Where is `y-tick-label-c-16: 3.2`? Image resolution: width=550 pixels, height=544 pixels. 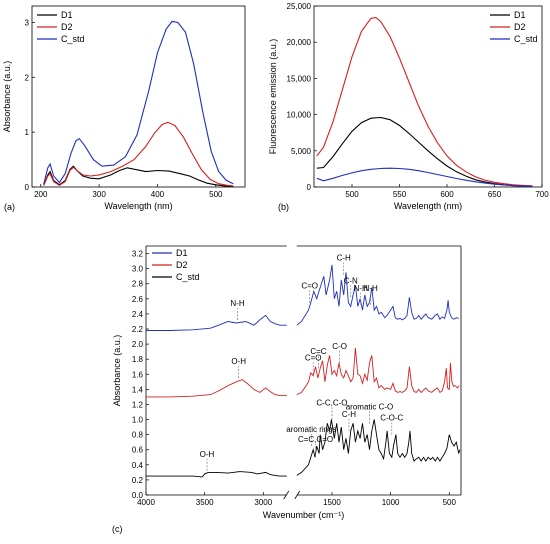
y-tick-label-c-16: 3.2 is located at coordinates (138, 254).